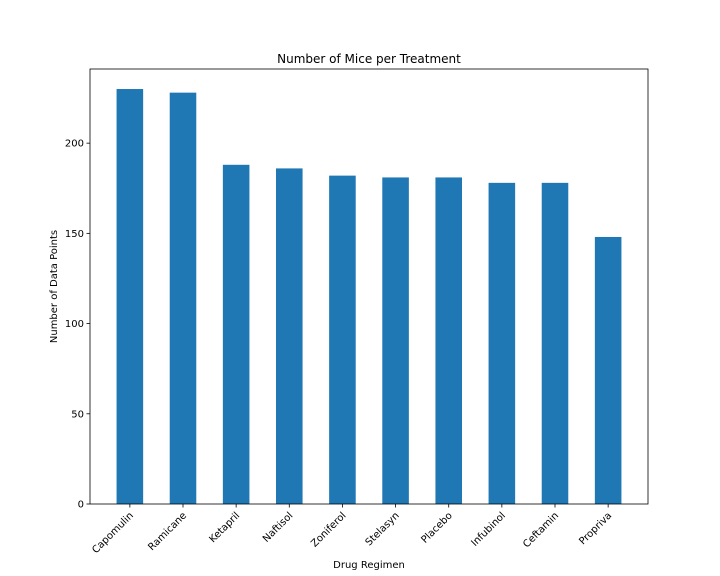  Describe the element at coordinates (77, 414) in the screenshot. I see `y-tick-label: 50` at that location.